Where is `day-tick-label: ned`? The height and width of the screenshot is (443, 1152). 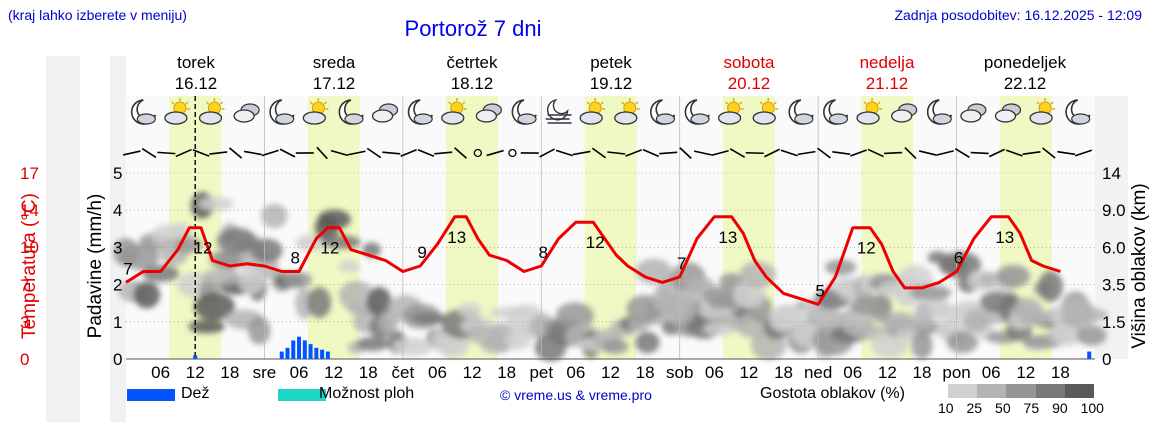
day-tick-label: ned is located at coordinates (818, 372).